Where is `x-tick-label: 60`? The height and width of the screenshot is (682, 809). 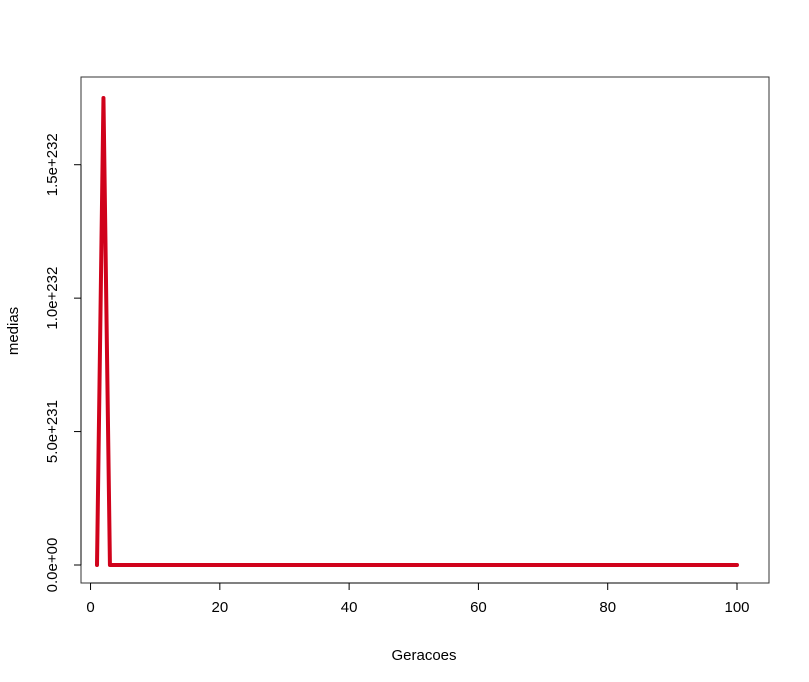 x-tick-label: 60 is located at coordinates (478, 607).